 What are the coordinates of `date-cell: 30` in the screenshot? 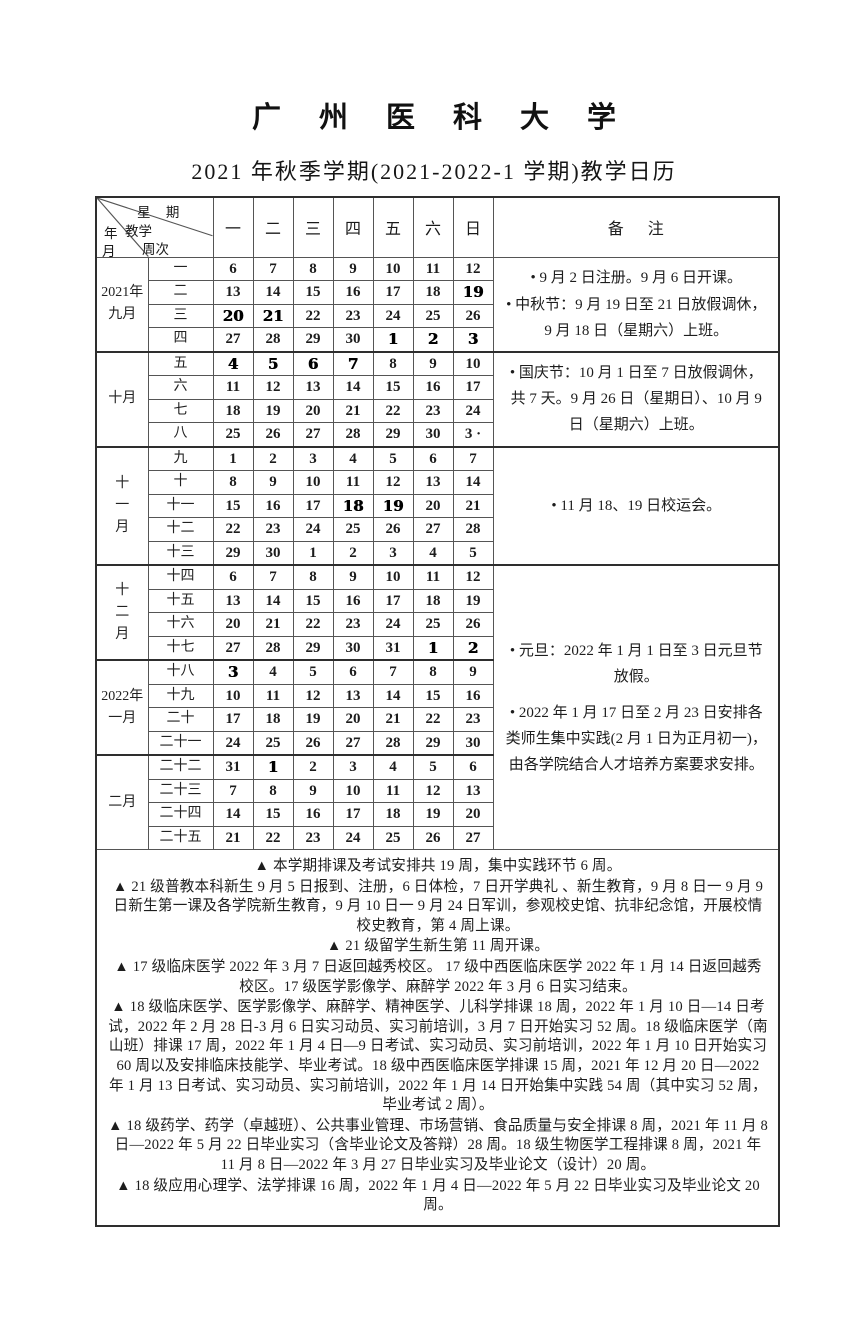 It's located at (353, 648).